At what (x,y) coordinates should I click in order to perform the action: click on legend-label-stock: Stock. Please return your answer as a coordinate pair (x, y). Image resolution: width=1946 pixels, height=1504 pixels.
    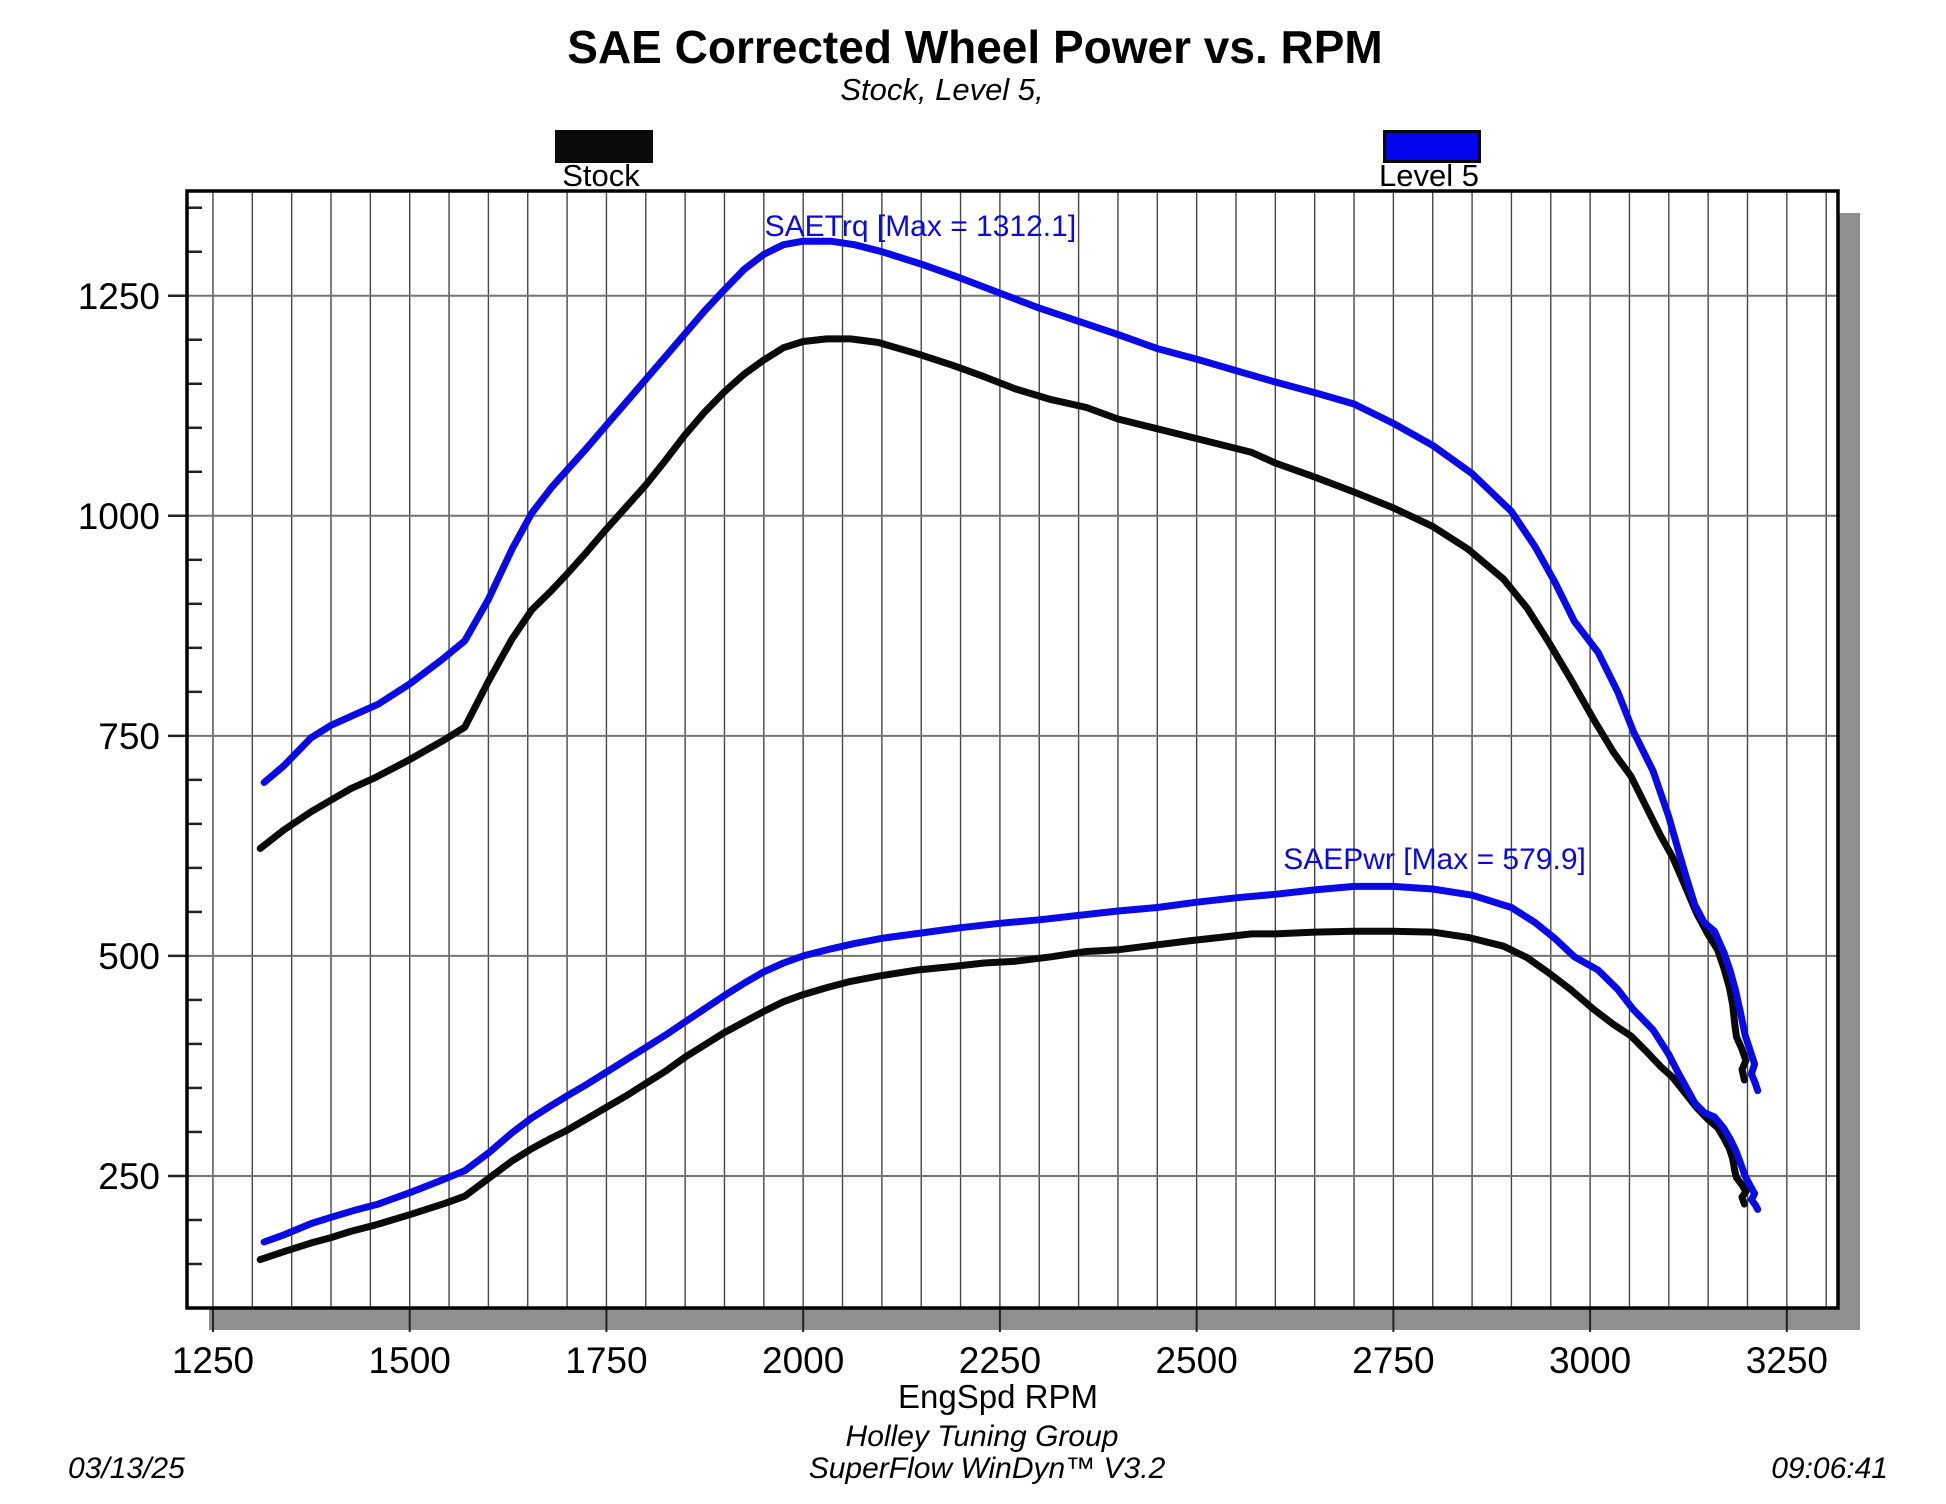
    Looking at the image, I should click on (601, 175).